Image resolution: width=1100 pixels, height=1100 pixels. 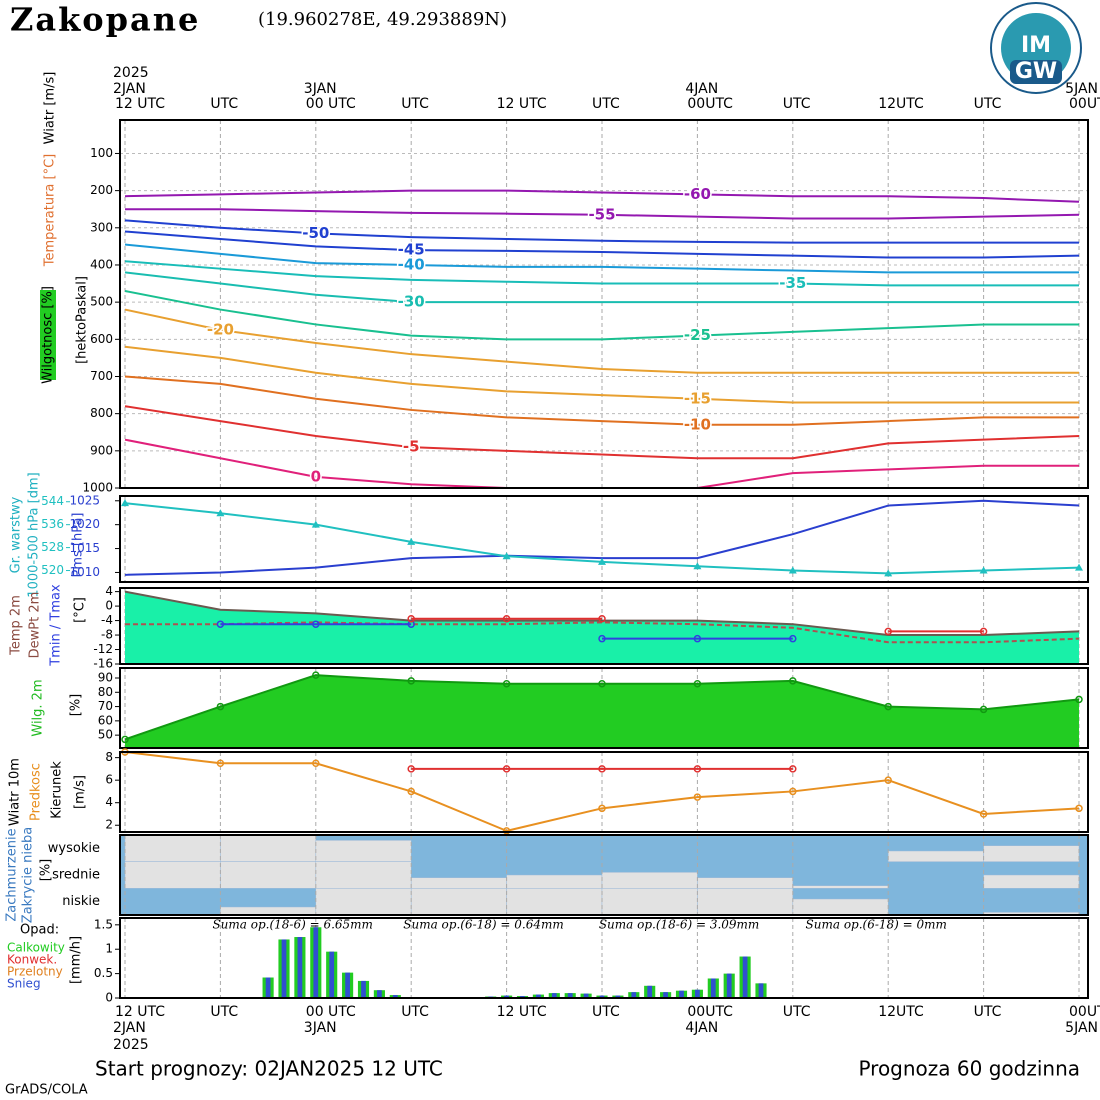 What do you see at coordinates (35, 625) in the screenshot?
I see `y-axis-label: DewPt 2m` at bounding box center [35, 625].